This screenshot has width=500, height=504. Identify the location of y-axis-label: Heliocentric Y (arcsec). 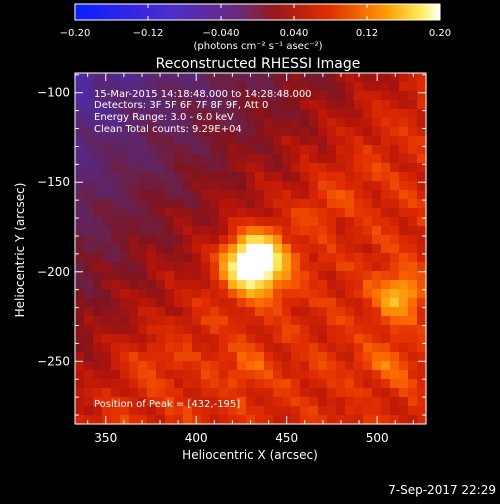
(20, 250).